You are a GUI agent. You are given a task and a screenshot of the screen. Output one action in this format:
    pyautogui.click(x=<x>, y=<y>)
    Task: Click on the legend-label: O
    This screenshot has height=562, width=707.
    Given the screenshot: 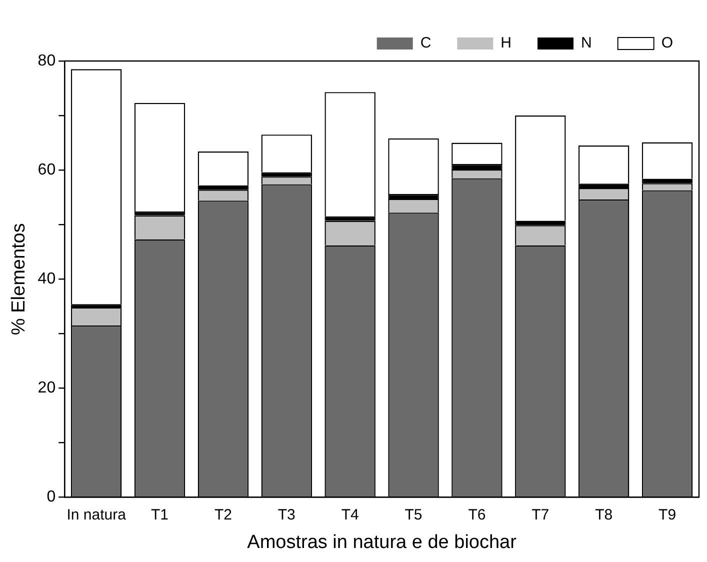 What is the action you would take?
    pyautogui.click(x=667, y=43)
    